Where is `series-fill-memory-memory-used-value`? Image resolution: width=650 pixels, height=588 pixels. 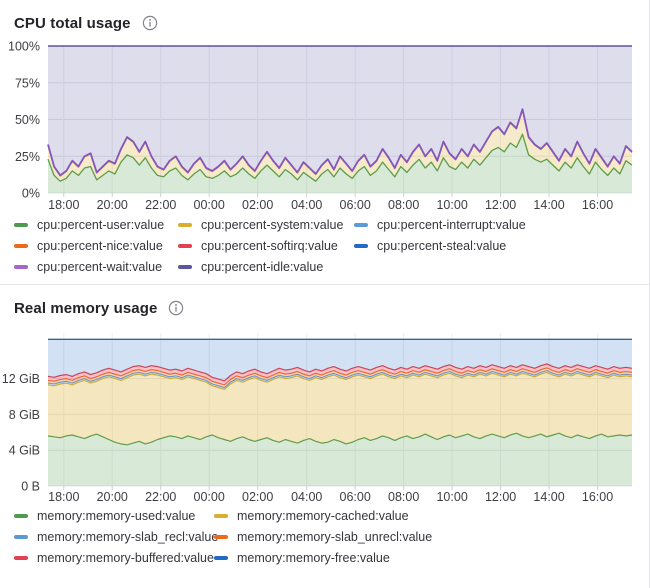 series-fill-memory-memory-used-value is located at coordinates (340, 459).